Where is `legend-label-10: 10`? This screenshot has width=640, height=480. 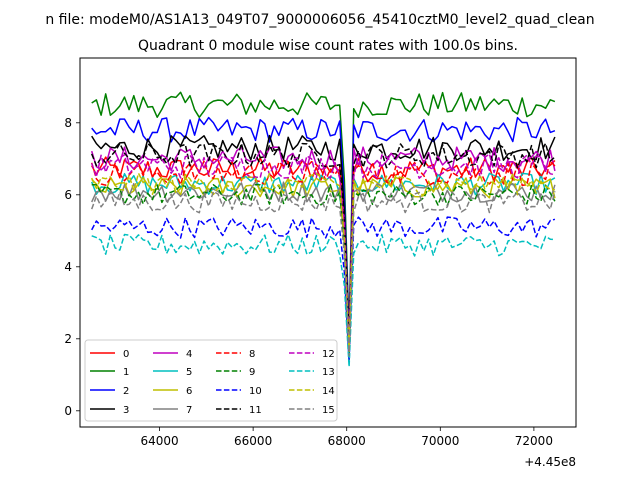
legend-label-10: 10 is located at coordinates (255, 391).